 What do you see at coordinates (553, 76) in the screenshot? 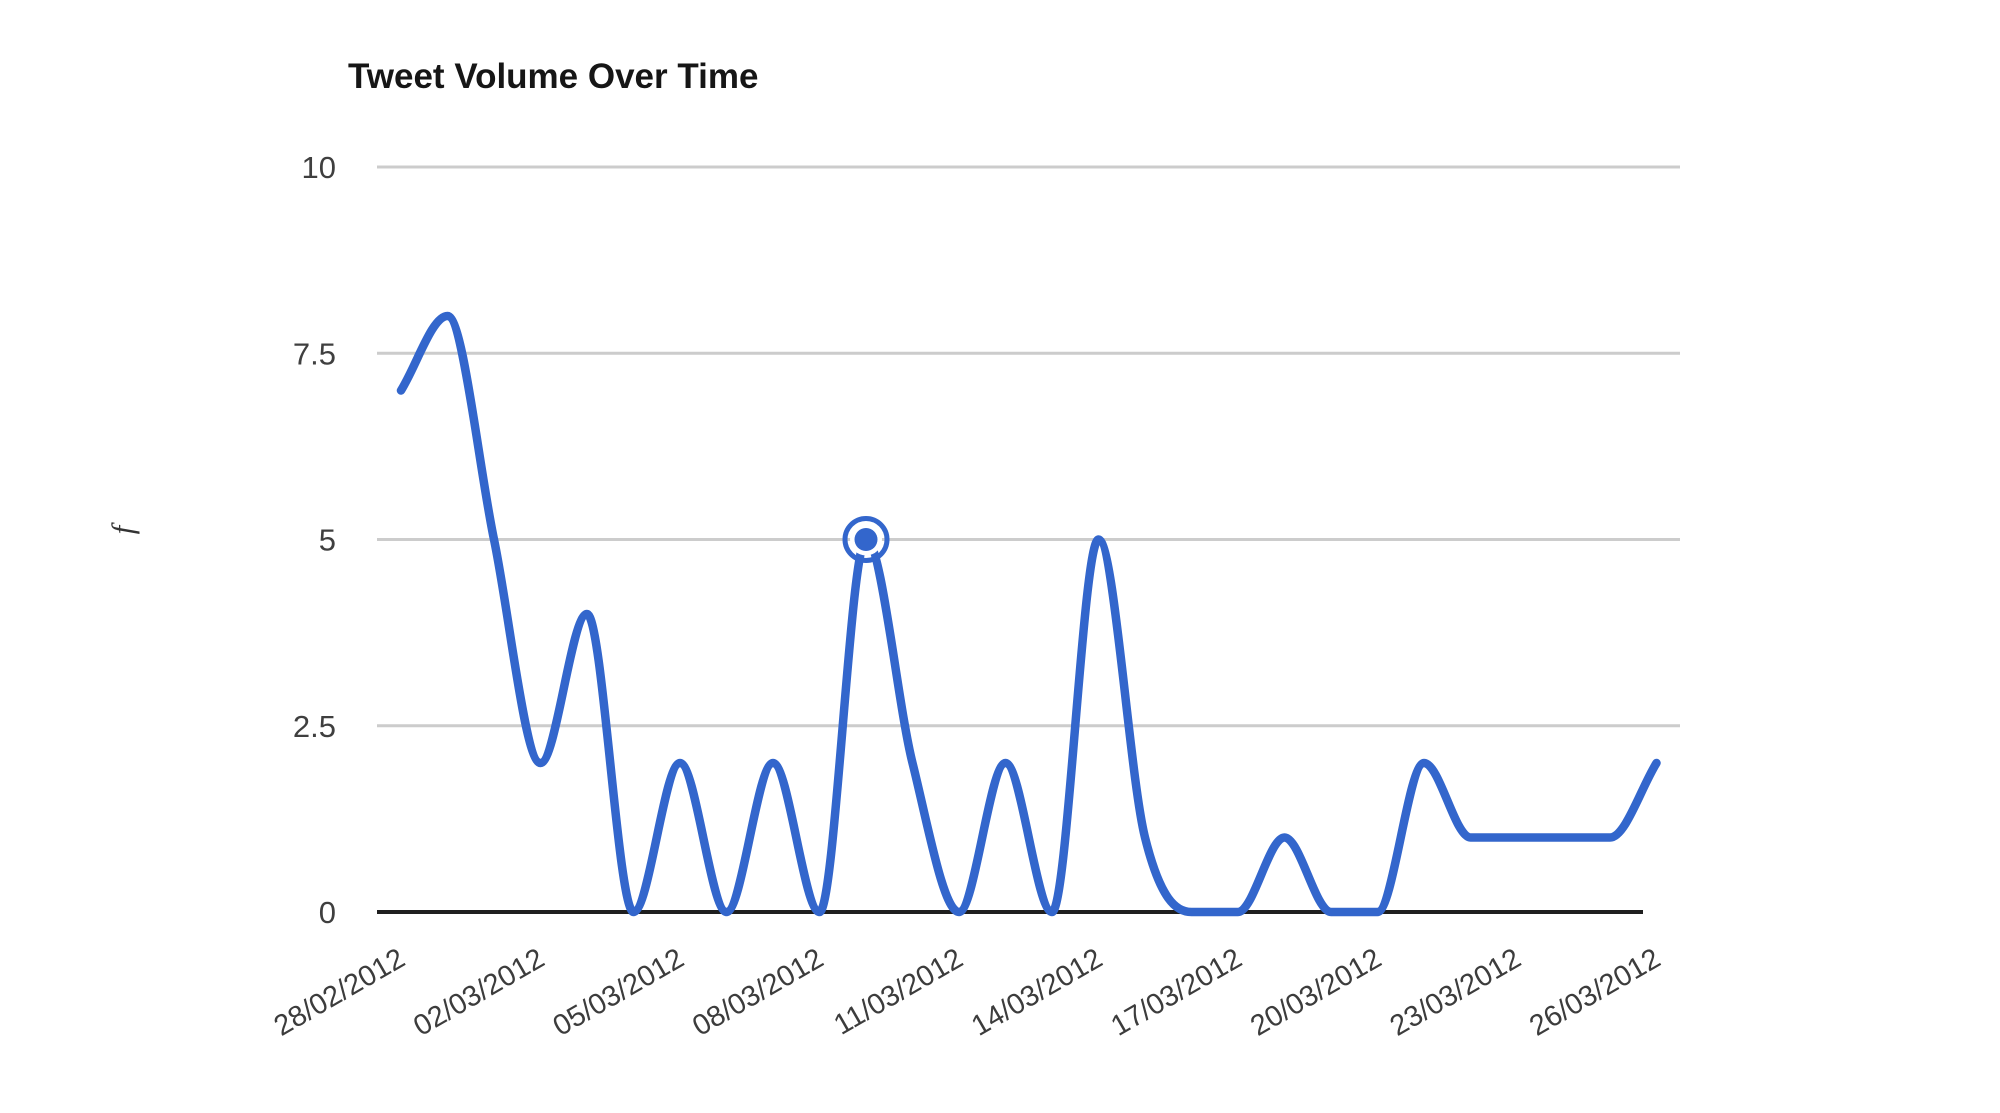
I see `chart-title: Tweet Volume Over Time` at bounding box center [553, 76].